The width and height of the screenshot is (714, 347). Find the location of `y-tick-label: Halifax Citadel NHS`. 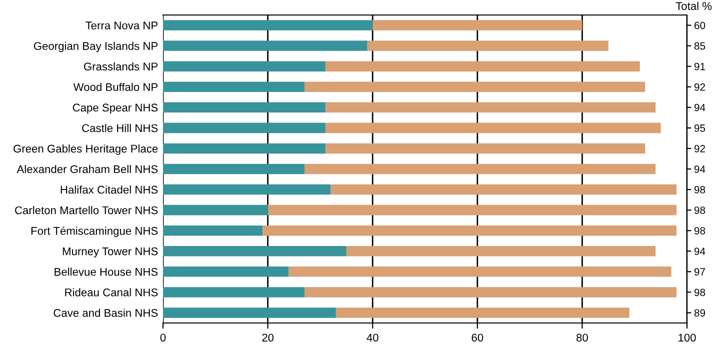

y-tick-label: Halifax Citadel NHS is located at coordinates (109, 190).